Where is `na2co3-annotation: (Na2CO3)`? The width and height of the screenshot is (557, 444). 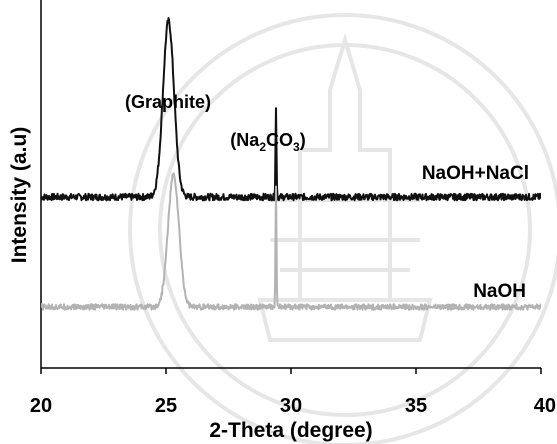 na2co3-annotation: (Na2CO3) is located at coordinates (267, 142).